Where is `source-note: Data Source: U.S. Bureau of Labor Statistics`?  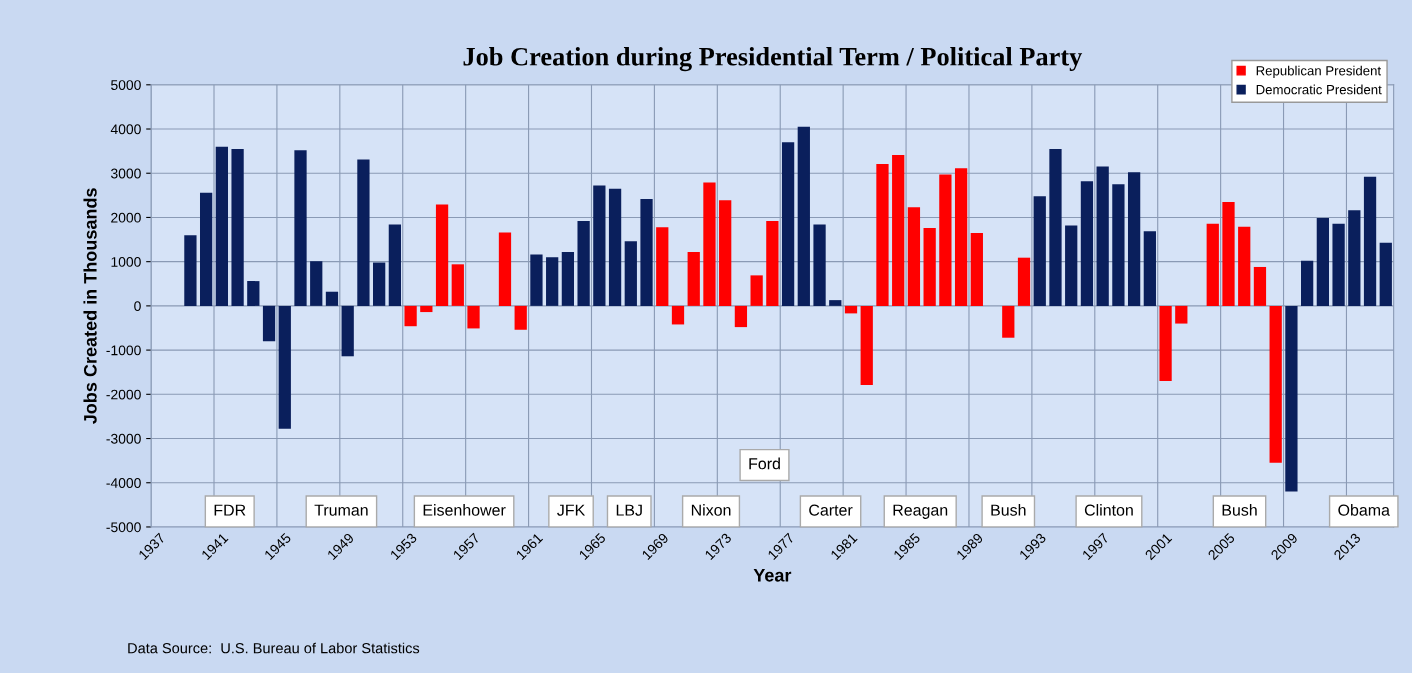
source-note: Data Source: U.S. Bureau of Labor Statistics is located at coordinates (274, 648).